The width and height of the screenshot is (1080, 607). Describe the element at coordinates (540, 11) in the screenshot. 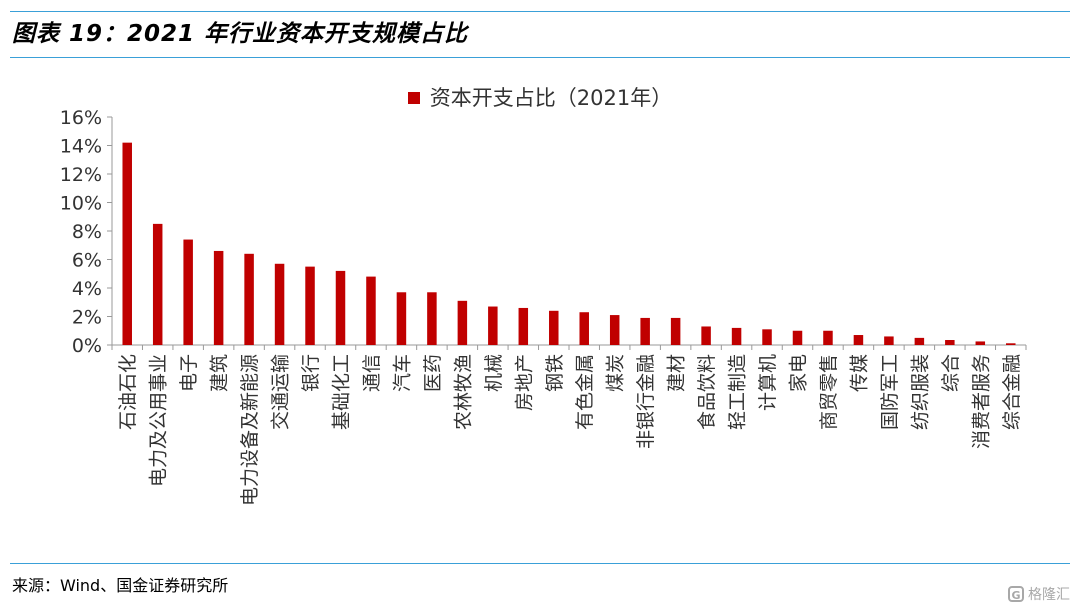

I see `top-rule` at that location.